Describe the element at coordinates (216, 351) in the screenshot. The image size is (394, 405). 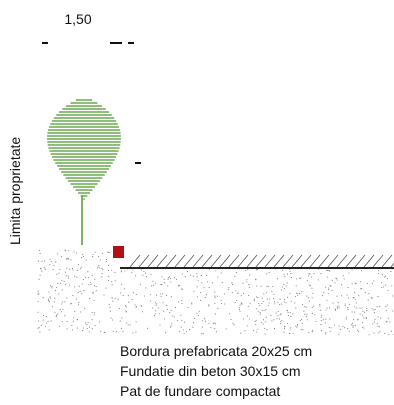
I see `legend-item: Bordura prefabricata 20x25 cm` at that location.